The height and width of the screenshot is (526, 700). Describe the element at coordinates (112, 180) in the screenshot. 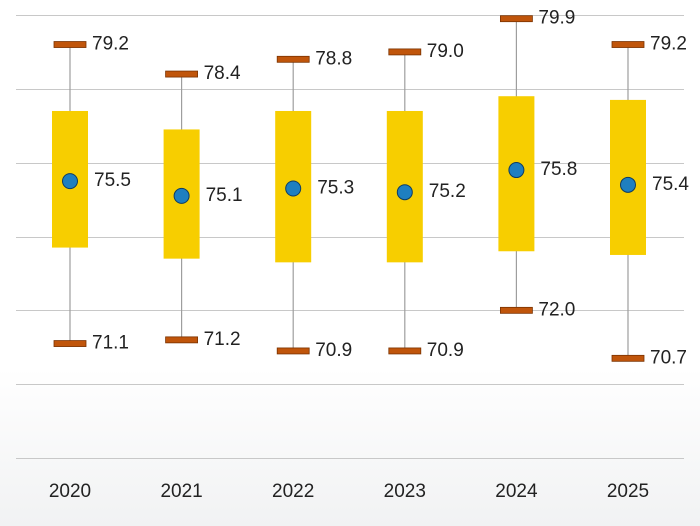

I see `mean-label: 75.5` at that location.